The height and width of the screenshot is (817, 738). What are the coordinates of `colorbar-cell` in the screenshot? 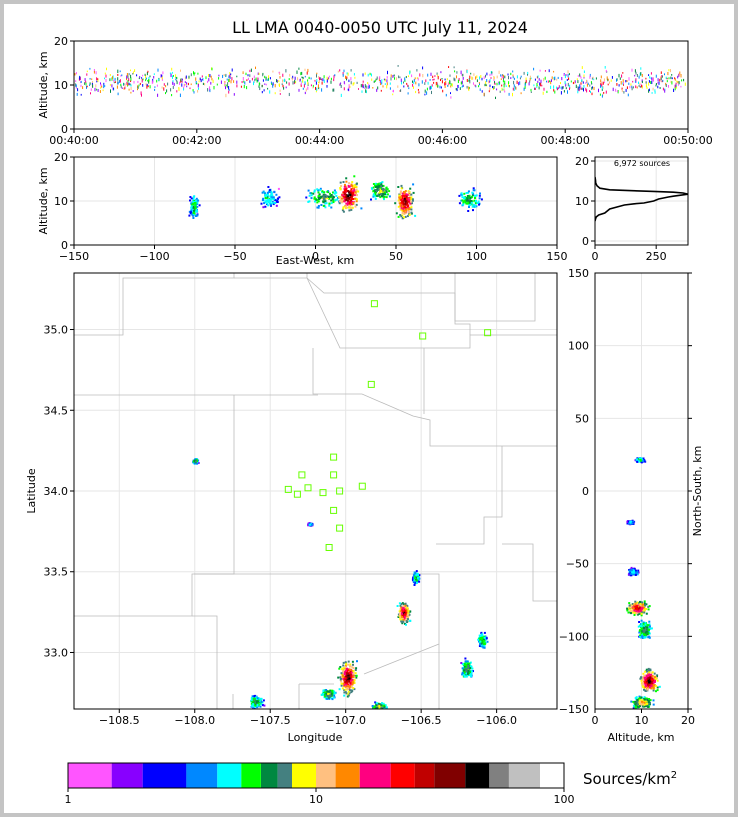 It's located at (402, 775).